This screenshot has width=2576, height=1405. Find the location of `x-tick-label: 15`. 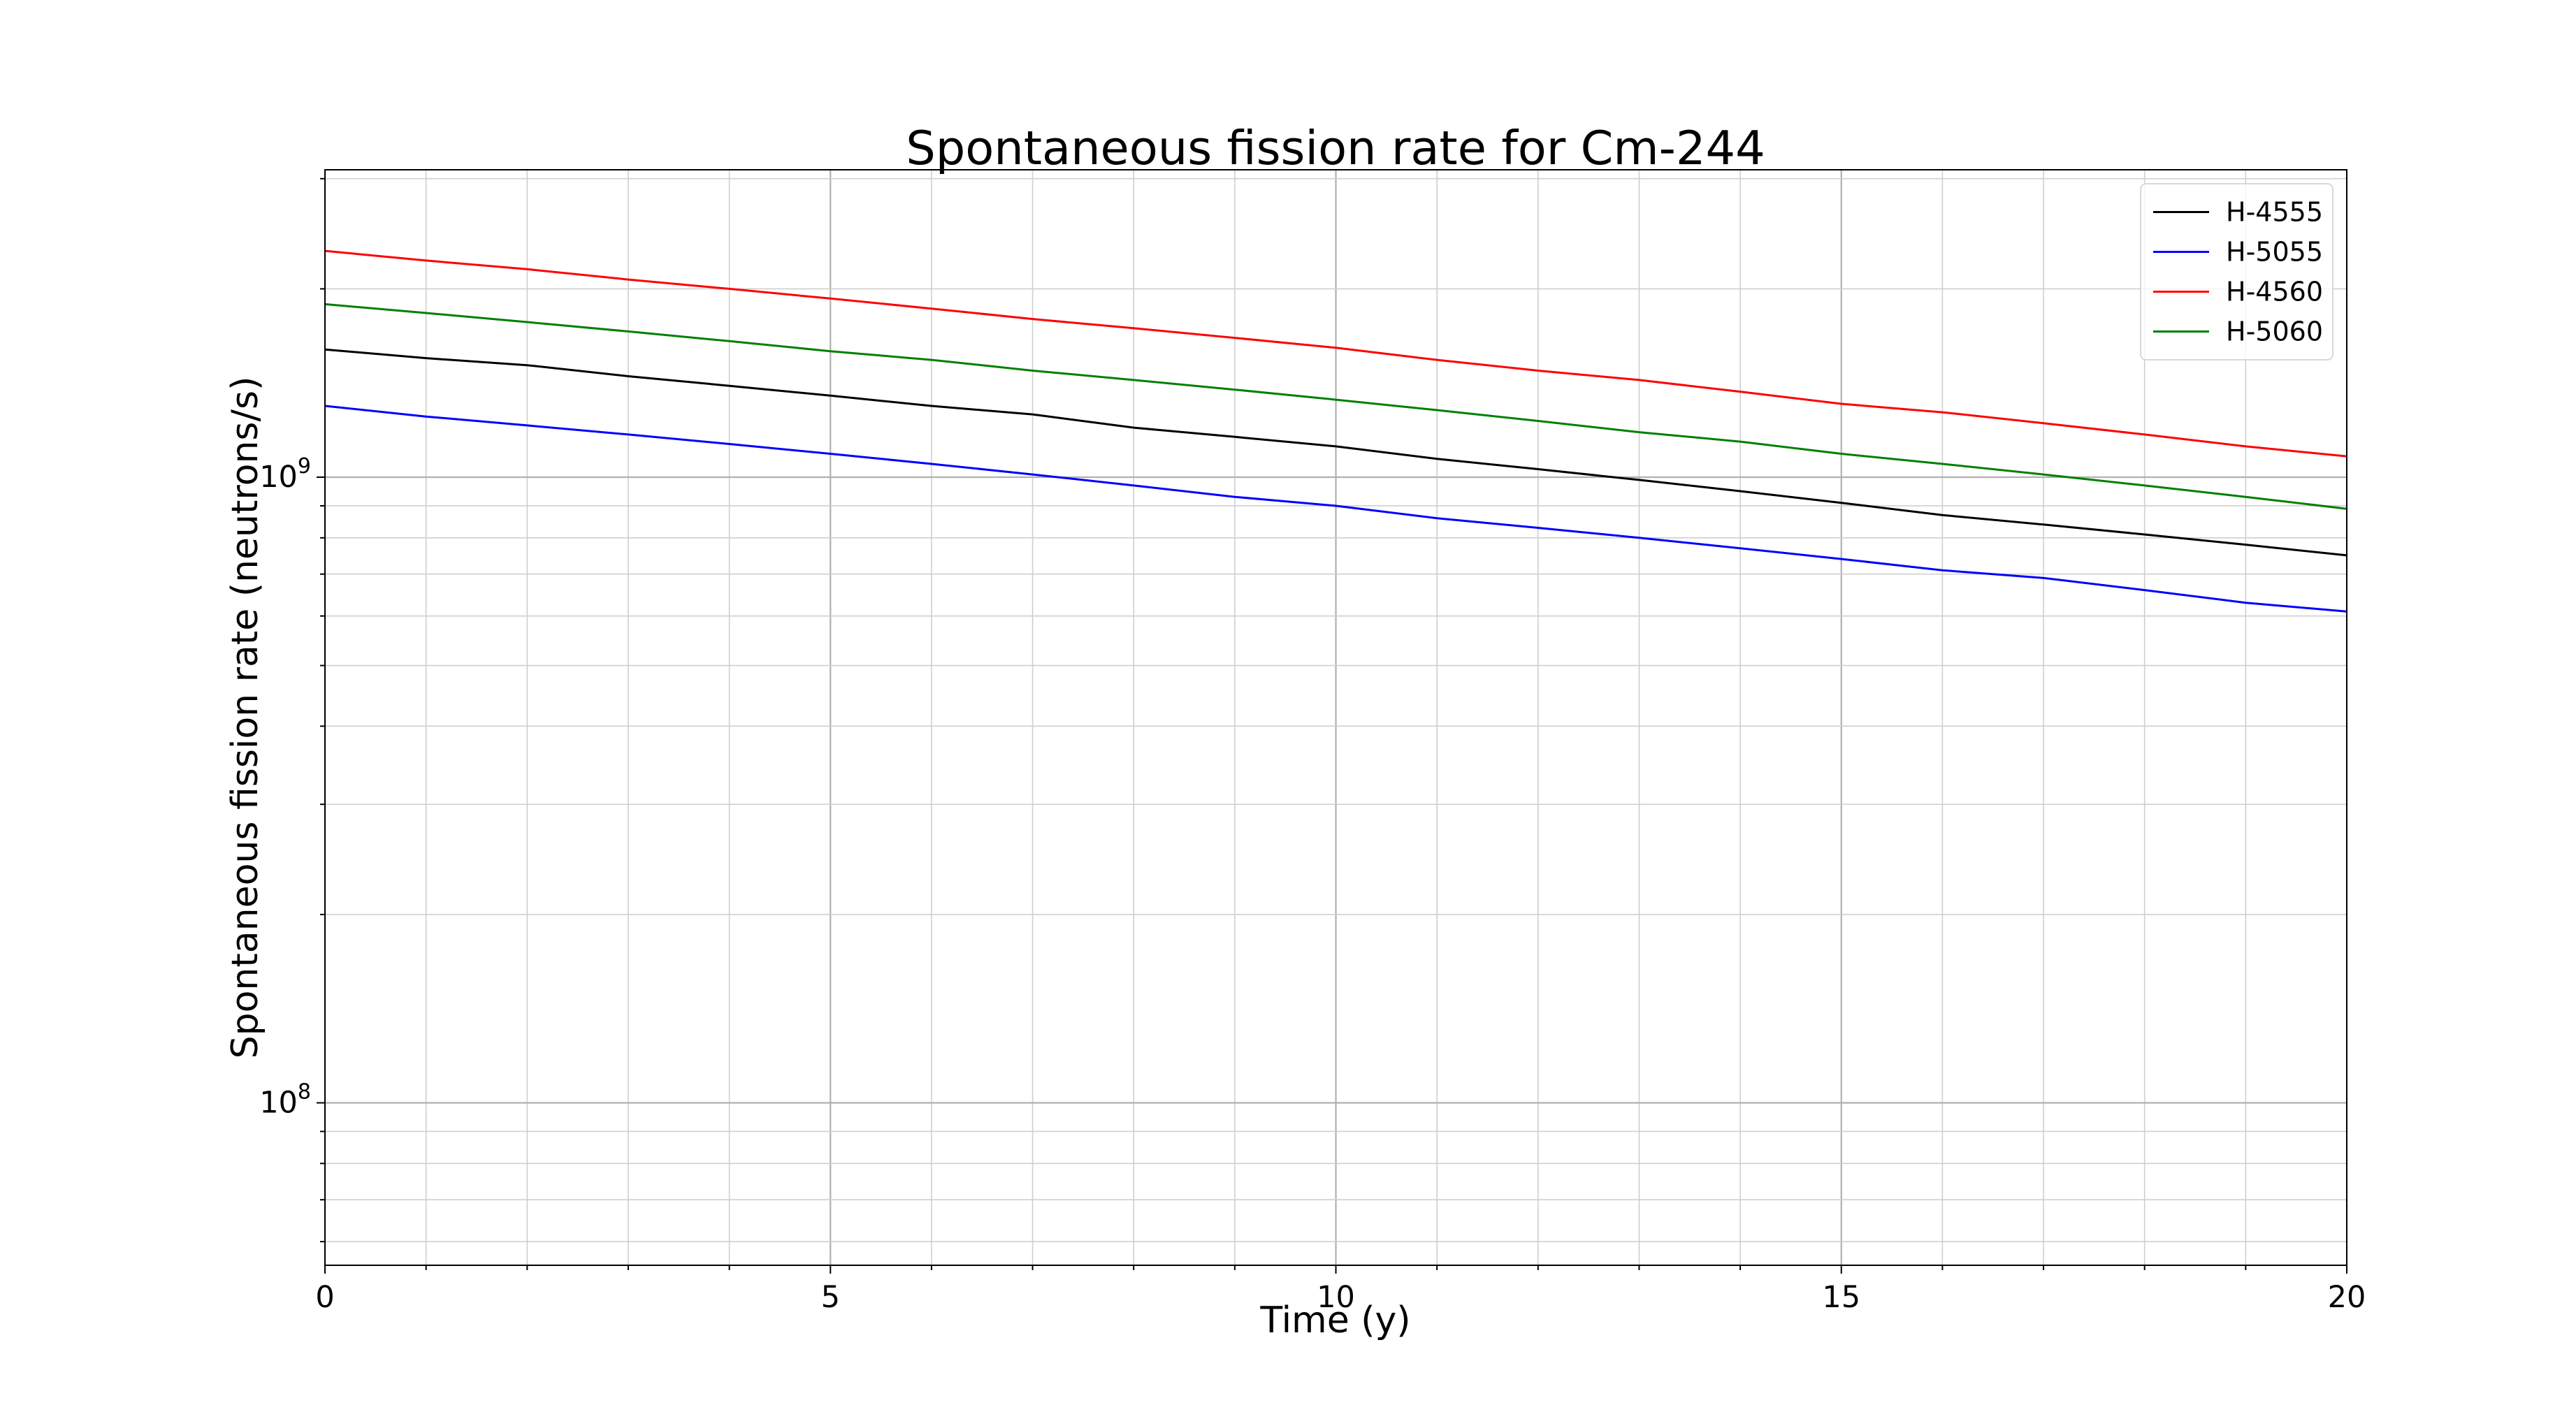

x-tick-label: 15 is located at coordinates (1841, 1297).